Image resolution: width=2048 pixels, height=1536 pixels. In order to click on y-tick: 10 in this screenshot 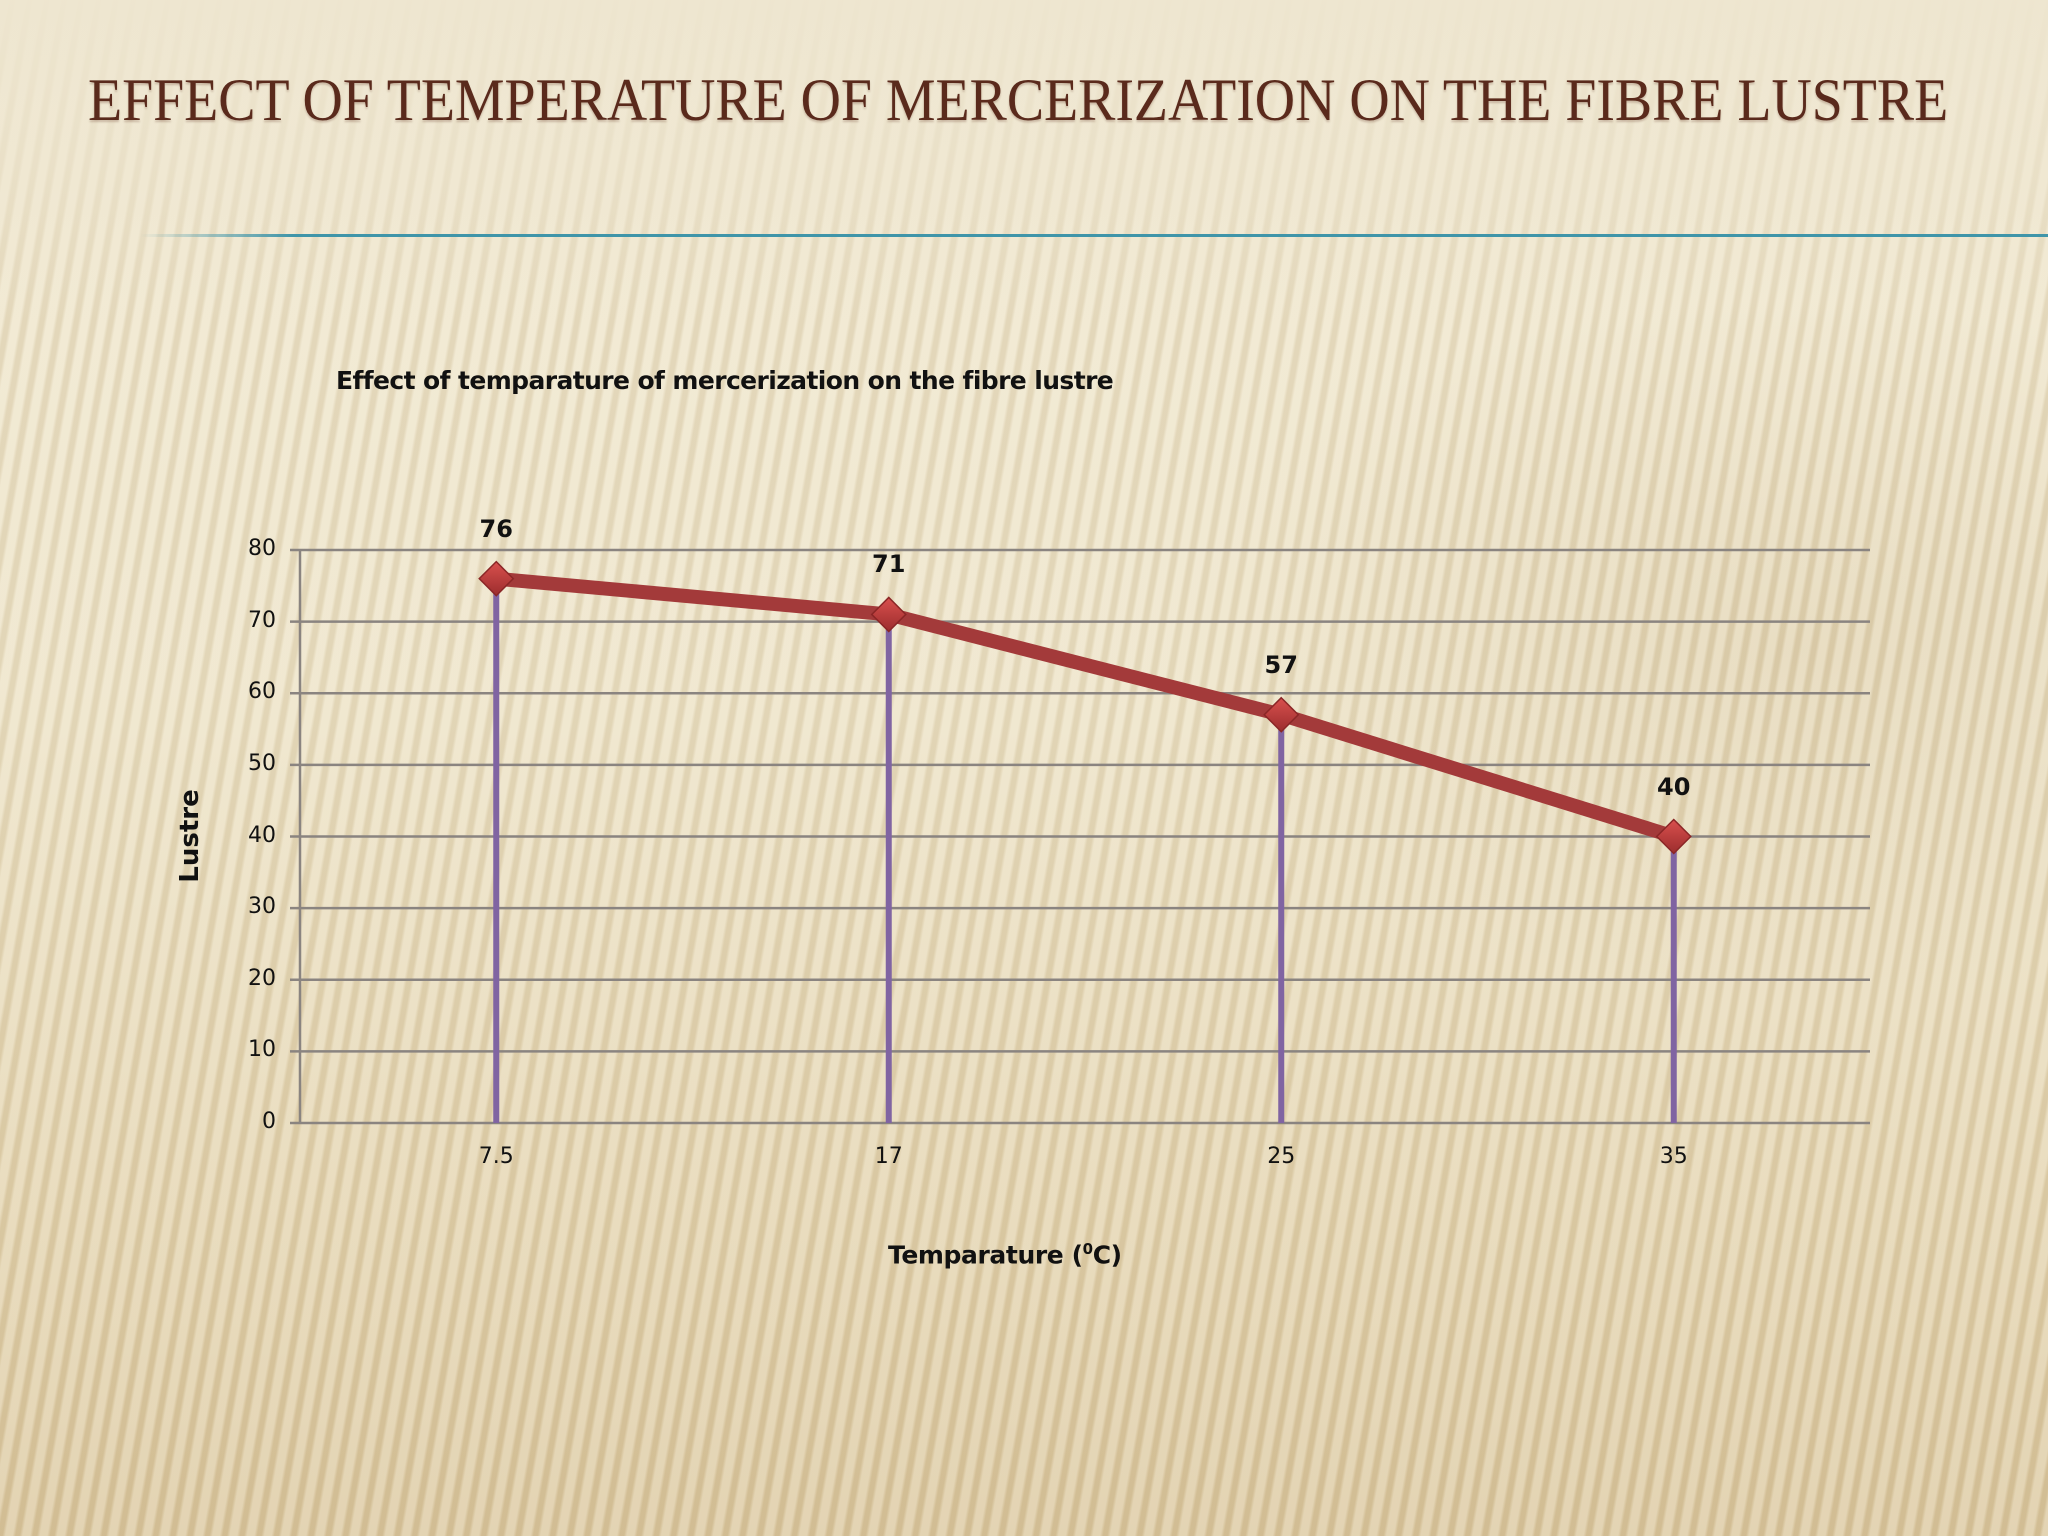, I will do `click(262, 1050)`.